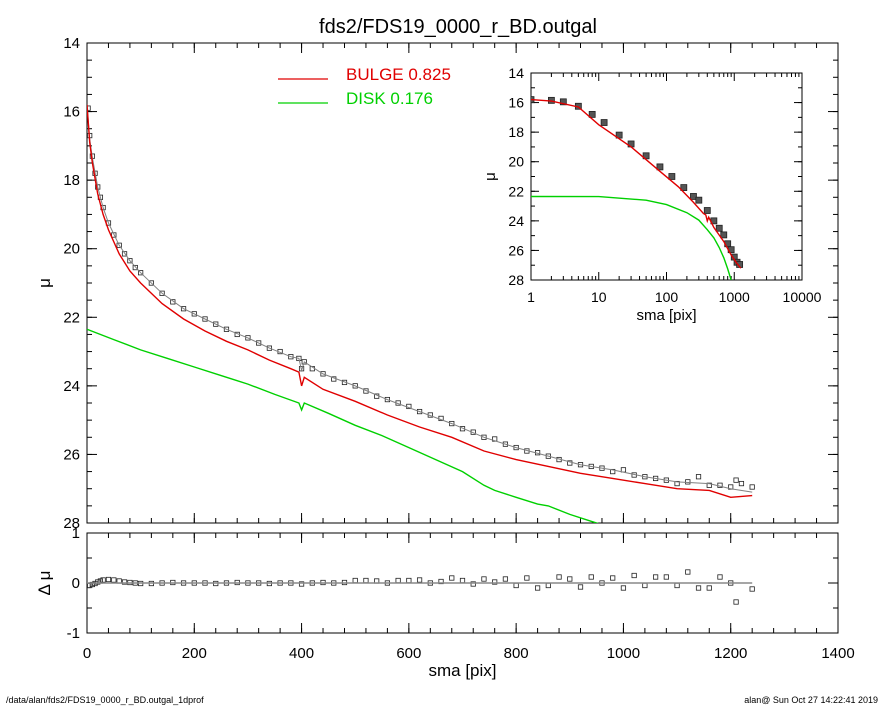  I want to click on y-tick-label: 22, so click(516, 191).